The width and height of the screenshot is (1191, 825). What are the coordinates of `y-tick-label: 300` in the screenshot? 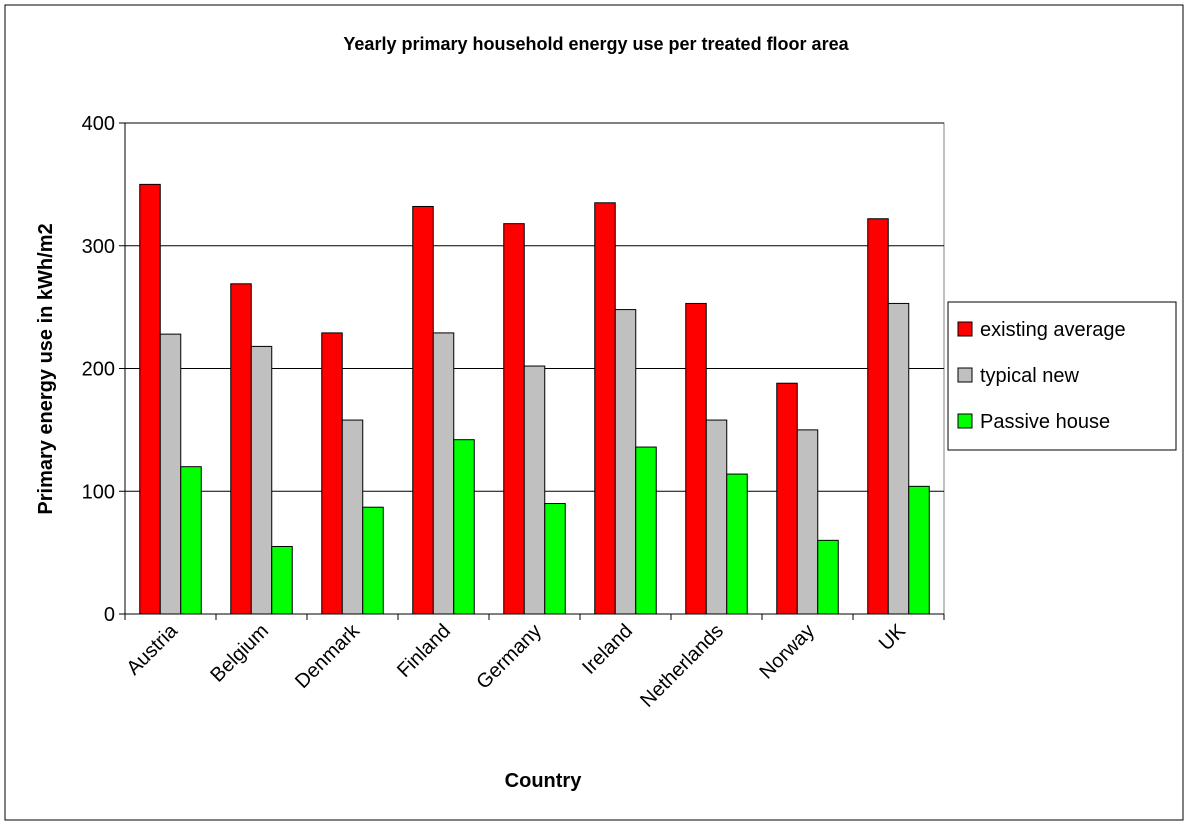 It's located at (98, 247).